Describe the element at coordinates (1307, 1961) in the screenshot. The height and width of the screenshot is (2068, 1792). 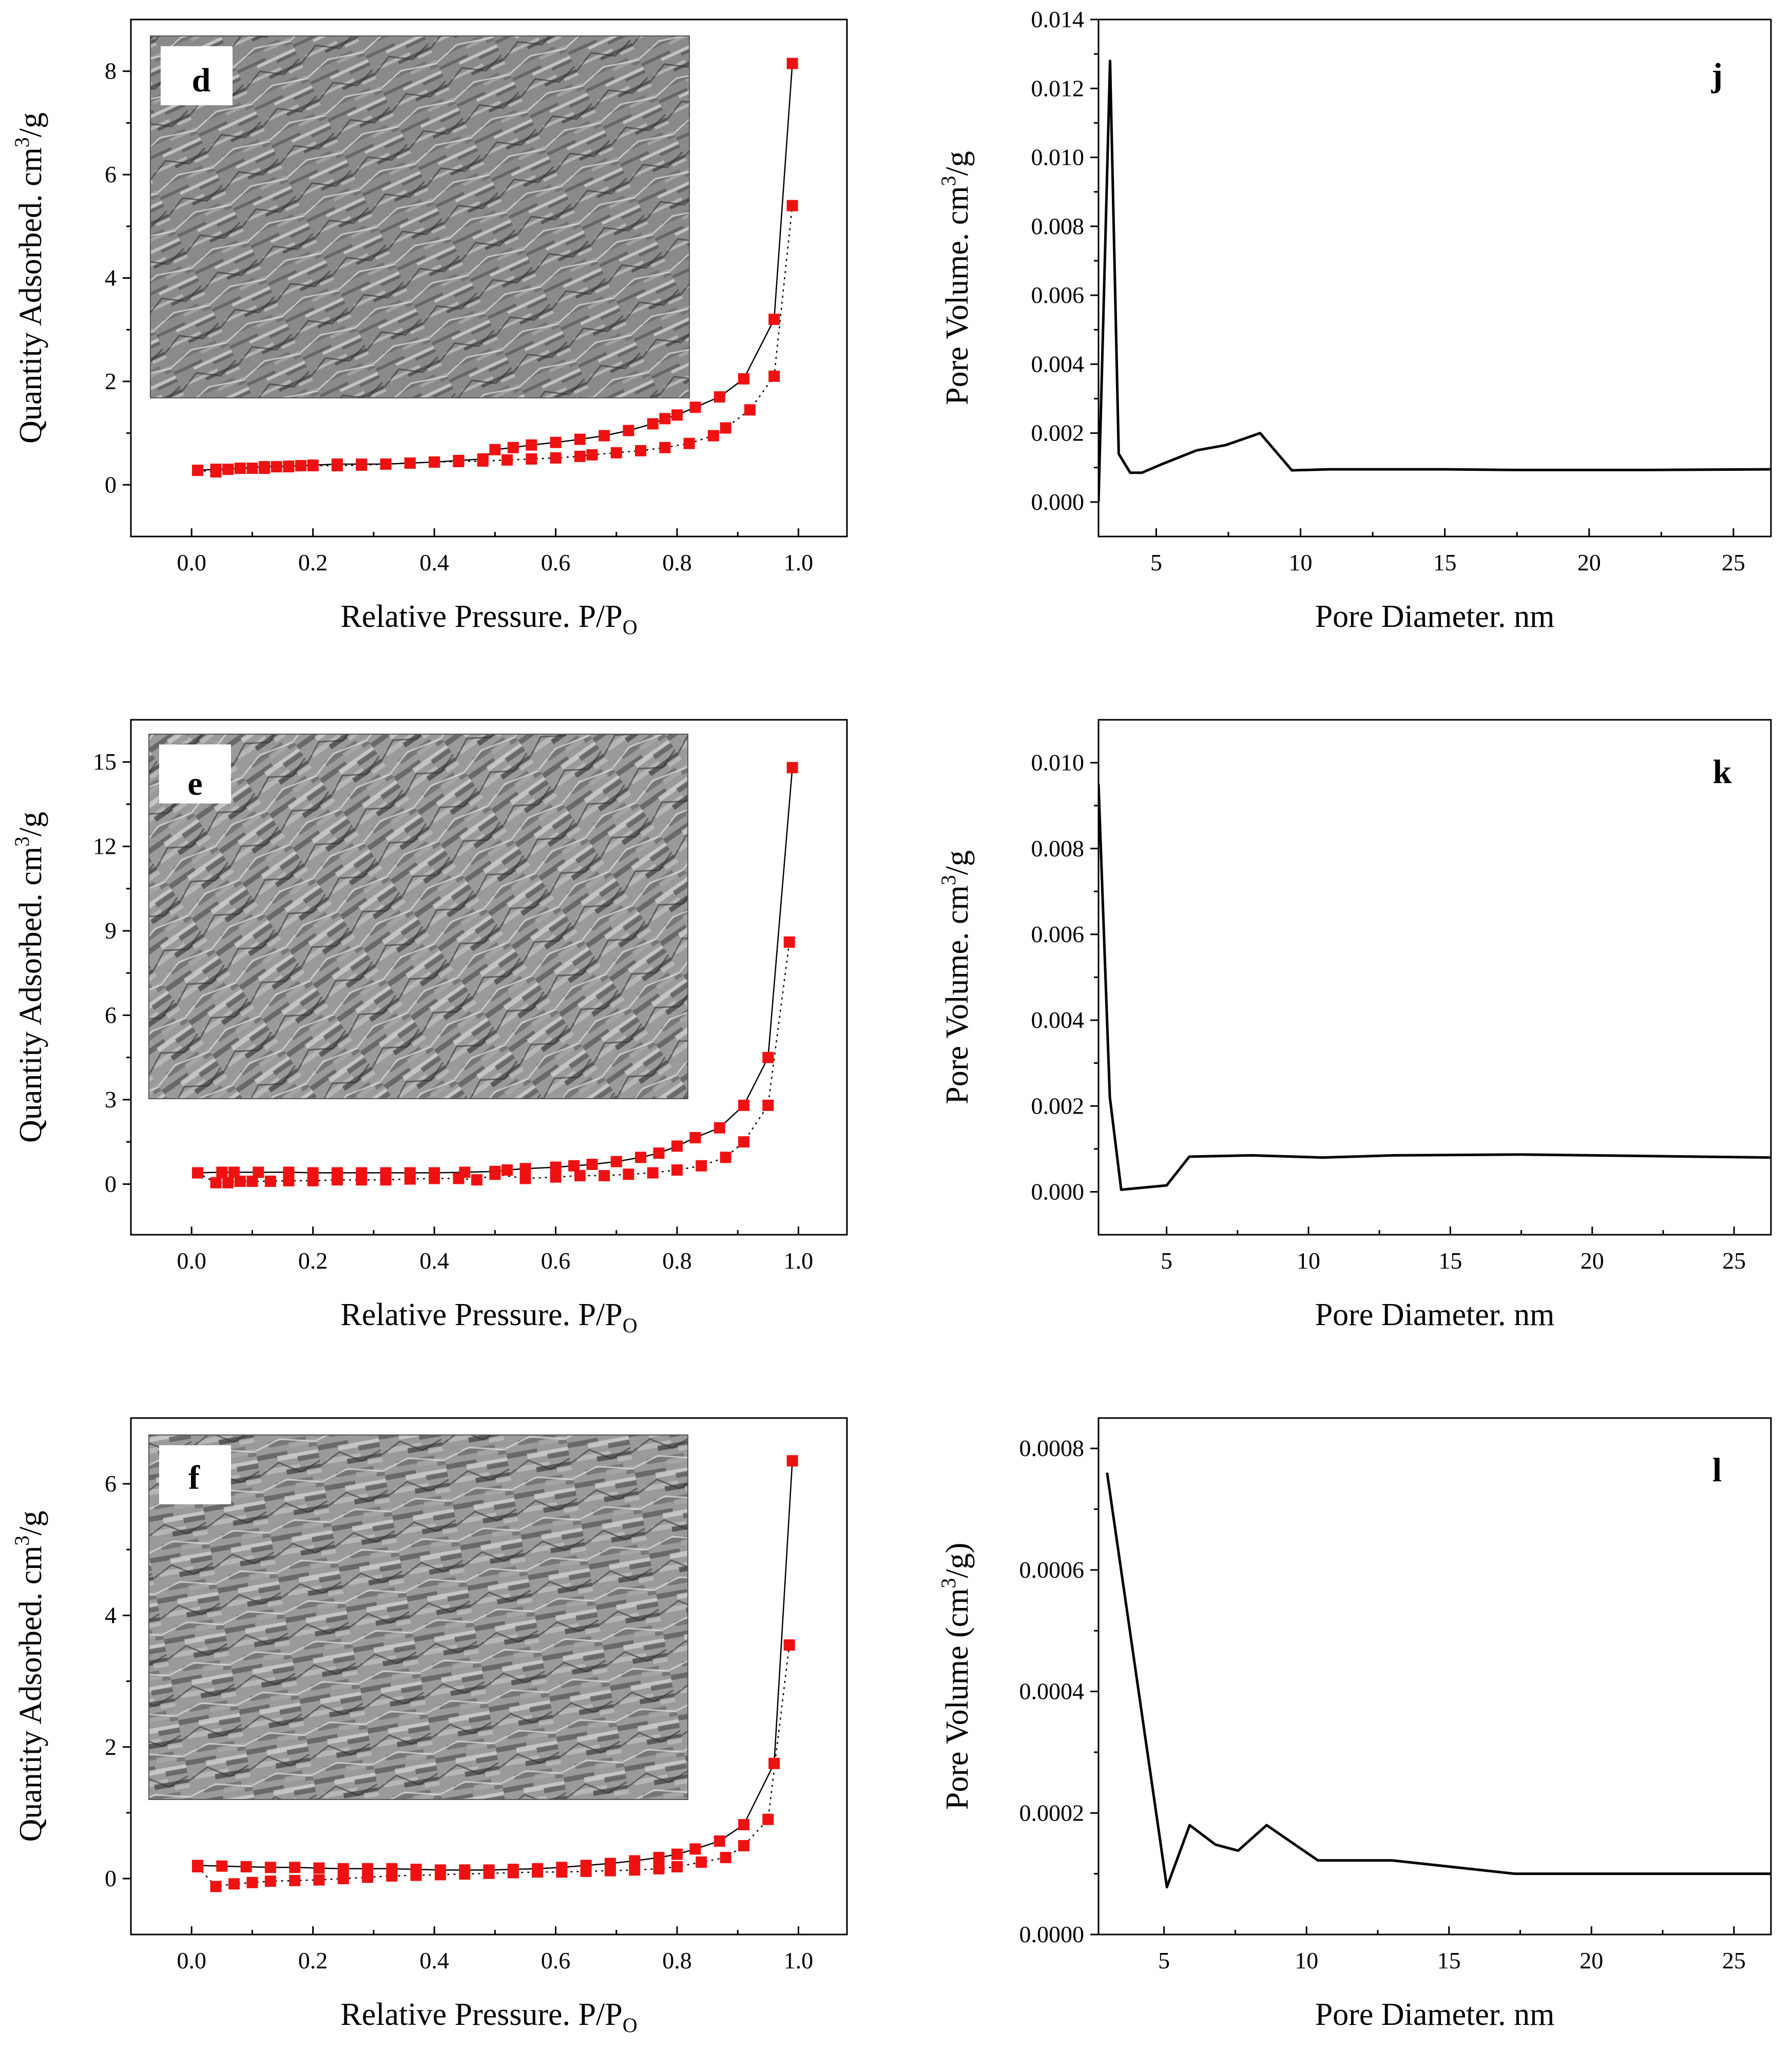
I see `x-tick-label: 10` at that location.